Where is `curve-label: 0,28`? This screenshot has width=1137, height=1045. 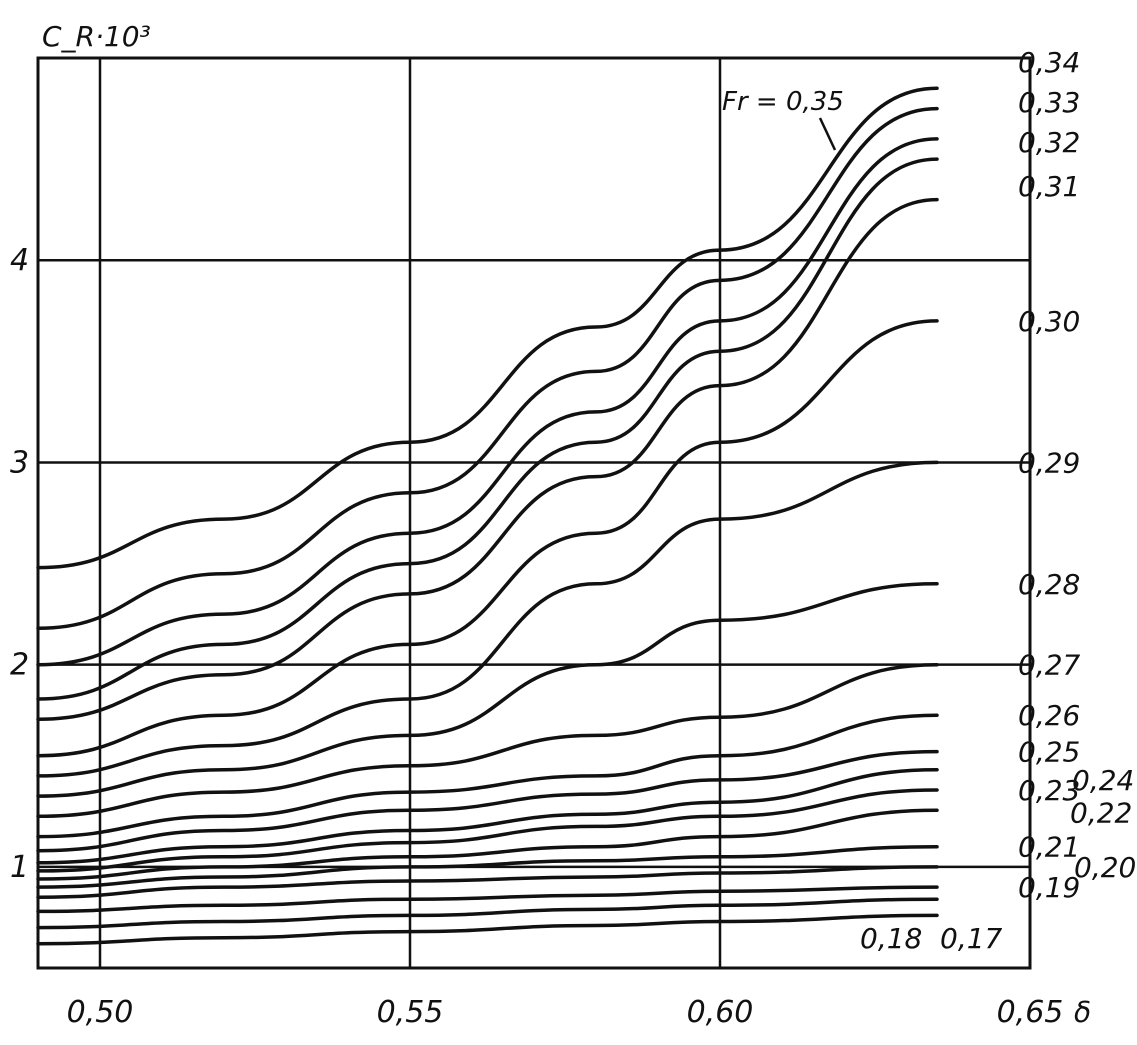 curve-label: 0,28 is located at coordinates (1049, 584).